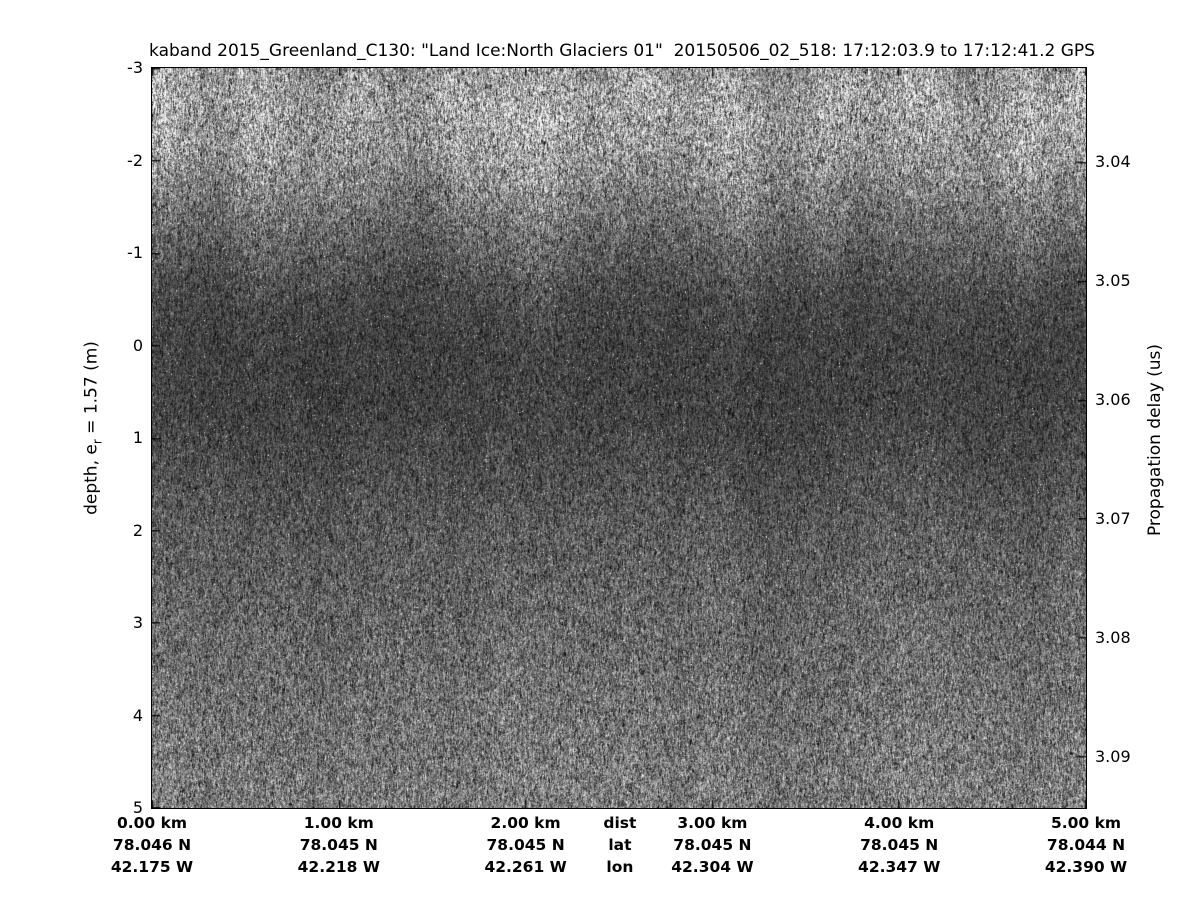 The width and height of the screenshot is (1200, 900). What do you see at coordinates (1113, 280) in the screenshot?
I see `right-axis-tick-label: 3.05` at bounding box center [1113, 280].